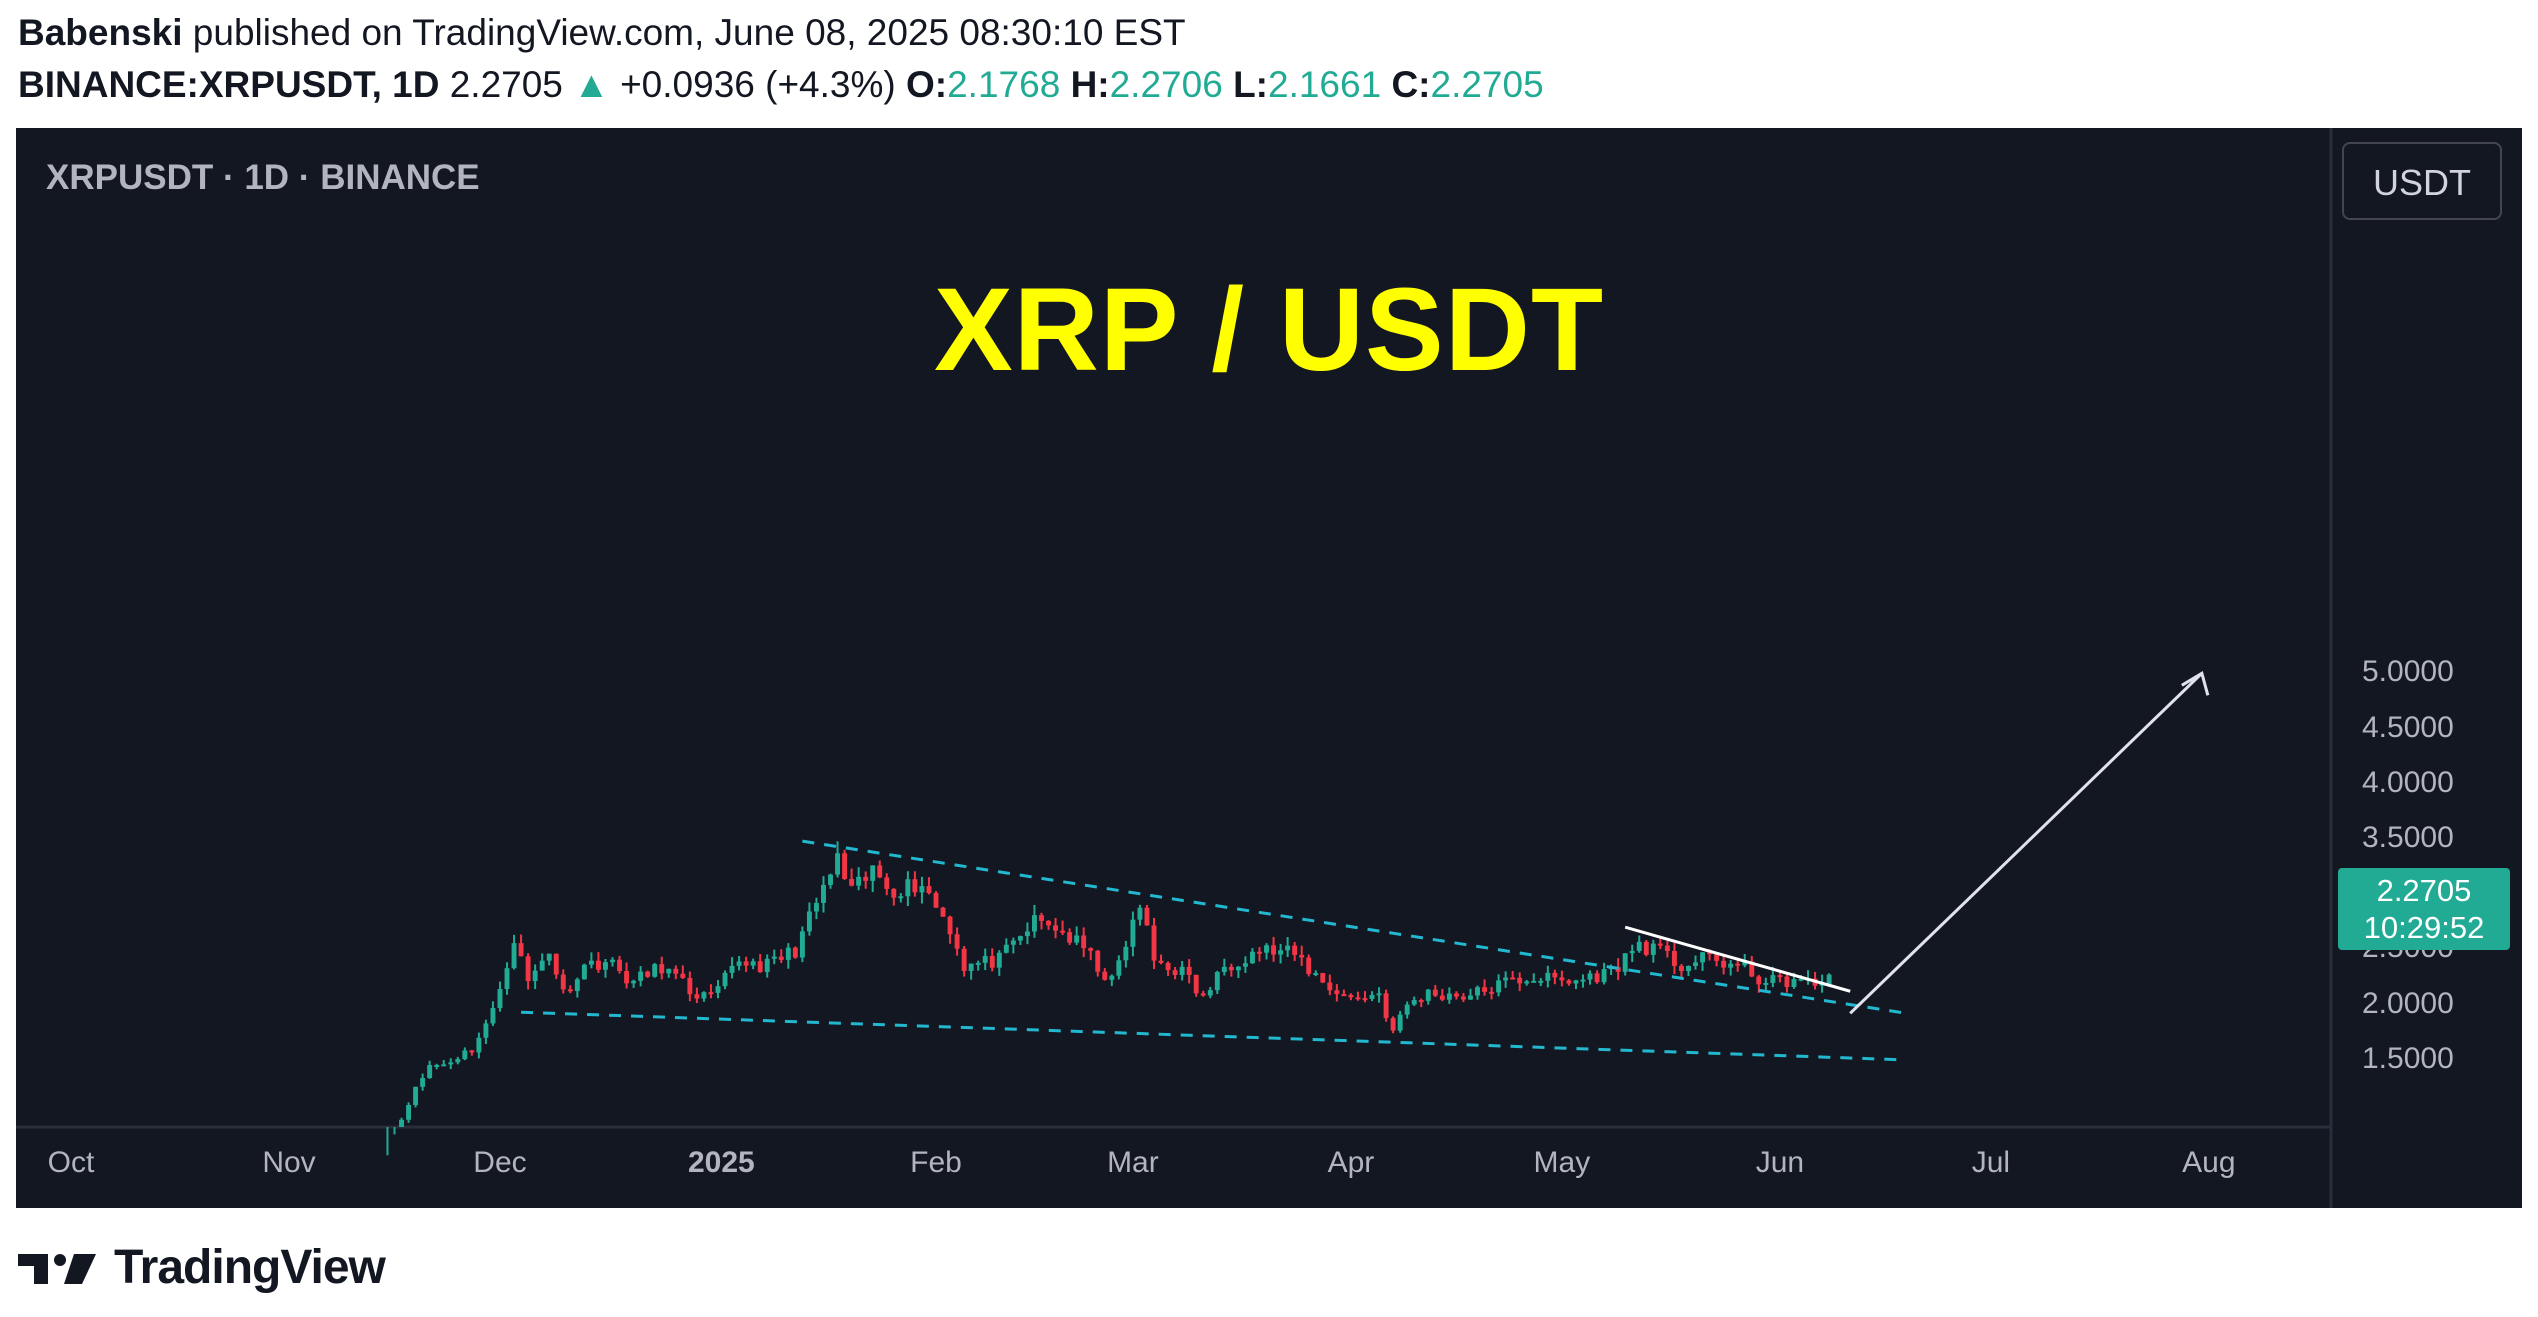  What do you see at coordinates (1991, 1162) in the screenshot?
I see `time-tick-label: Jul` at bounding box center [1991, 1162].